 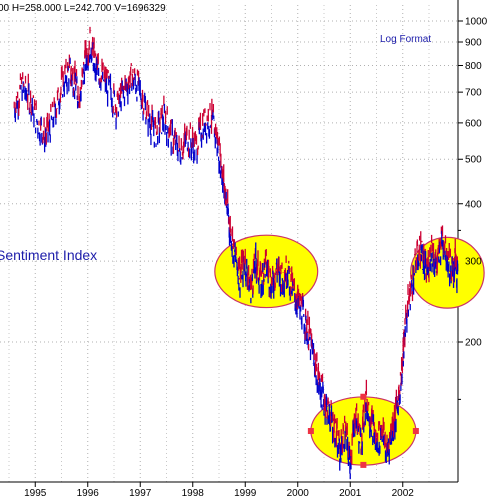 I want to click on header-text: 00 H=258.000 L=242.700 V=1696329, so click(x=83, y=8).